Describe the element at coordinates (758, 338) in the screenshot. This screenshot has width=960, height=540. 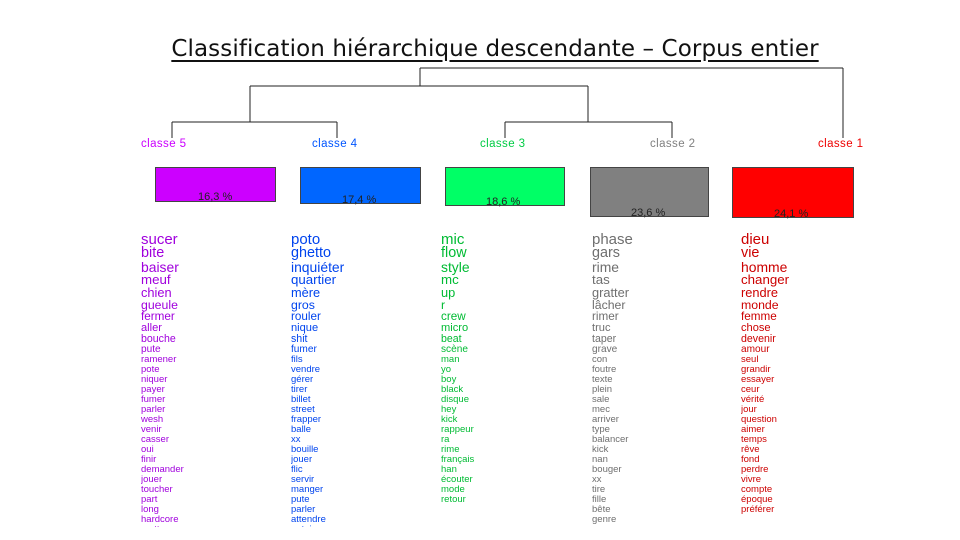
I see `class-1-word: devenir` at that location.